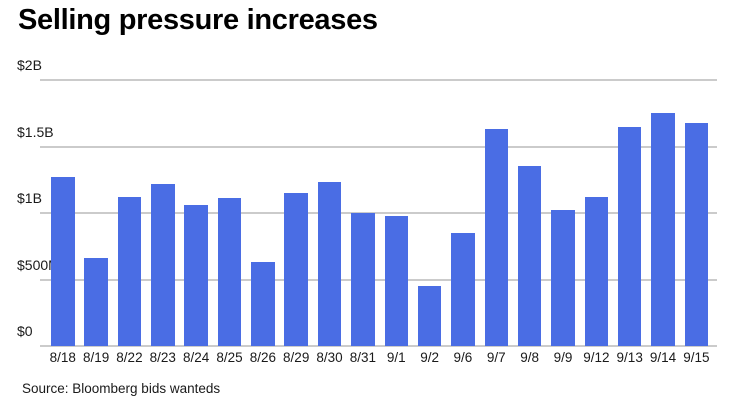 The width and height of the screenshot is (740, 416). What do you see at coordinates (29, 198) in the screenshot?
I see `y-axis-tick-label: $1B` at bounding box center [29, 198].